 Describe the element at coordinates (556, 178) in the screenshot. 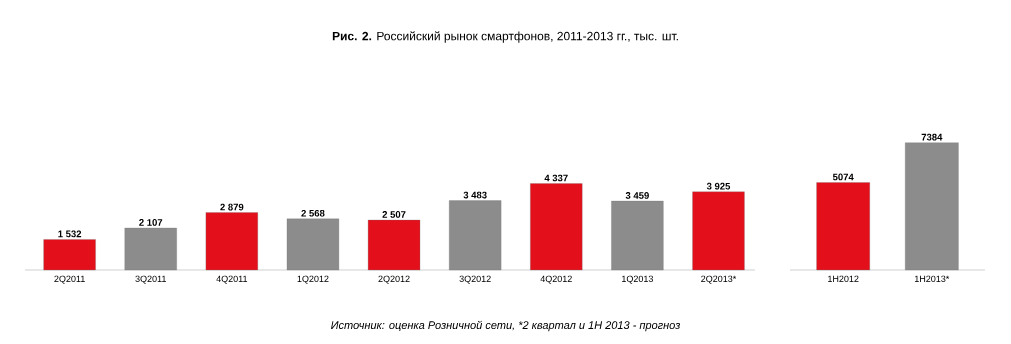

I see `data-label: 4 337` at that location.